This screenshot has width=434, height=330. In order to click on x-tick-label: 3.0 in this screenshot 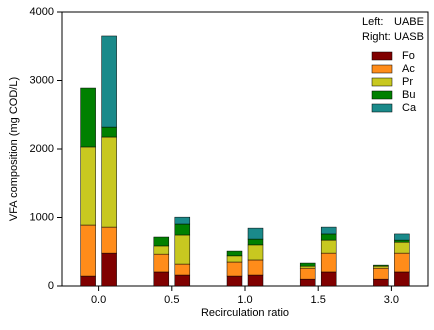, I will do `click(391, 300)`.